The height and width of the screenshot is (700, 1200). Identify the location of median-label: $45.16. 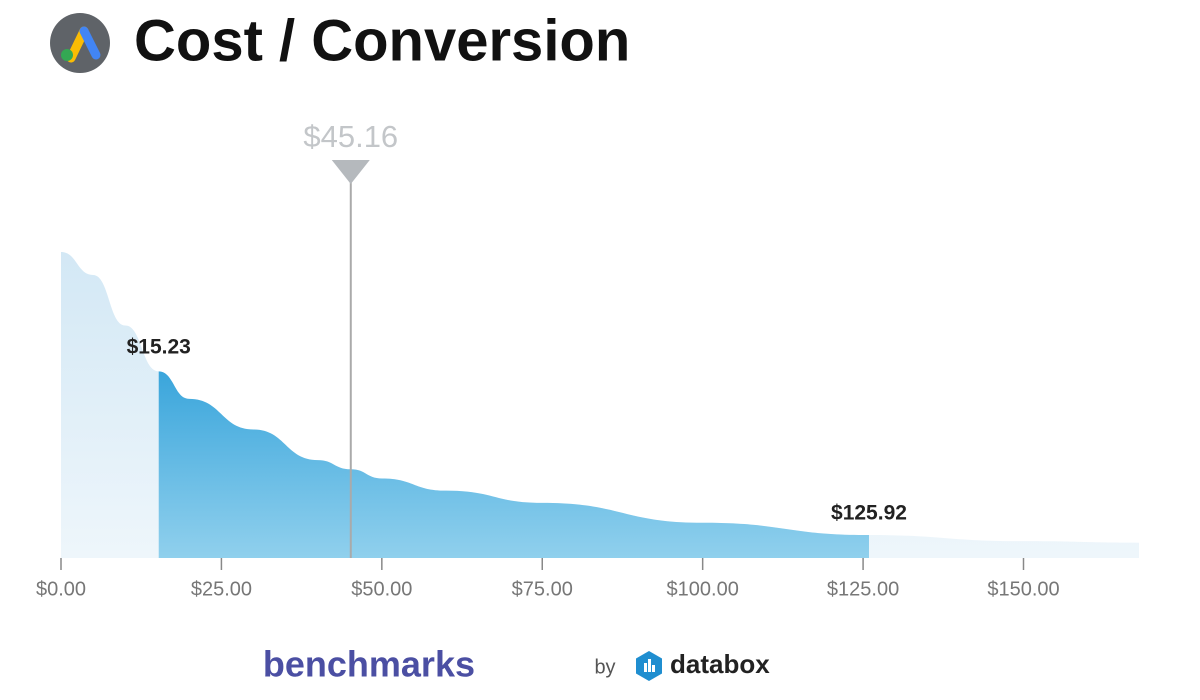
(350, 136).